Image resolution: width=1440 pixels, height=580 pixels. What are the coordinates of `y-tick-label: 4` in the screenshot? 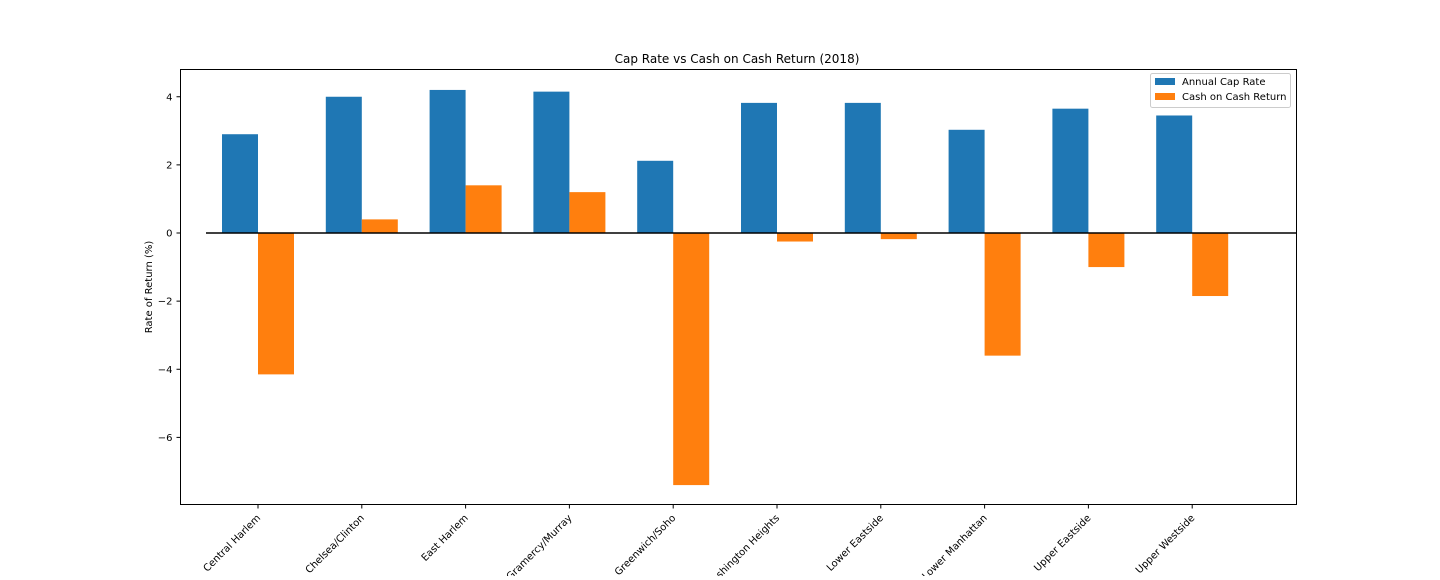 It's located at (169, 97).